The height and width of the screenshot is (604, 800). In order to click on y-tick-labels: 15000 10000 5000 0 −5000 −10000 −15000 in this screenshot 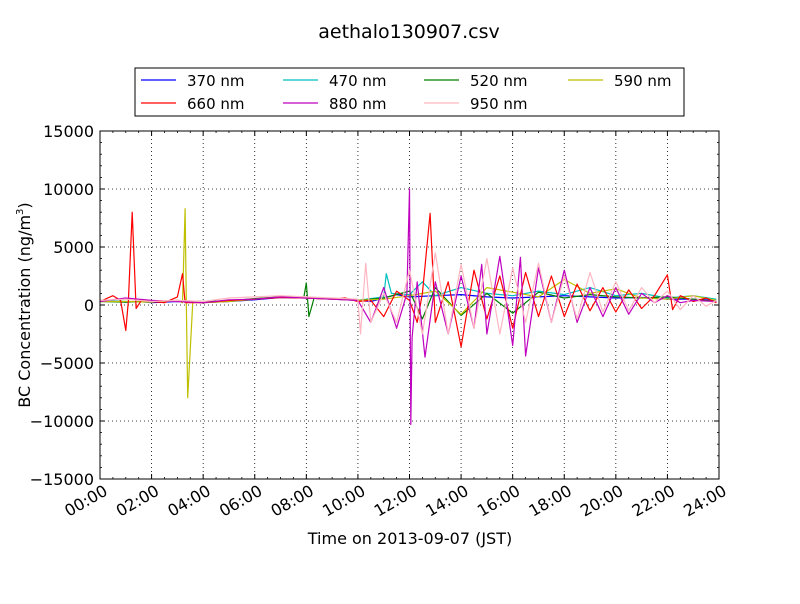, I will do `click(62, 305)`.